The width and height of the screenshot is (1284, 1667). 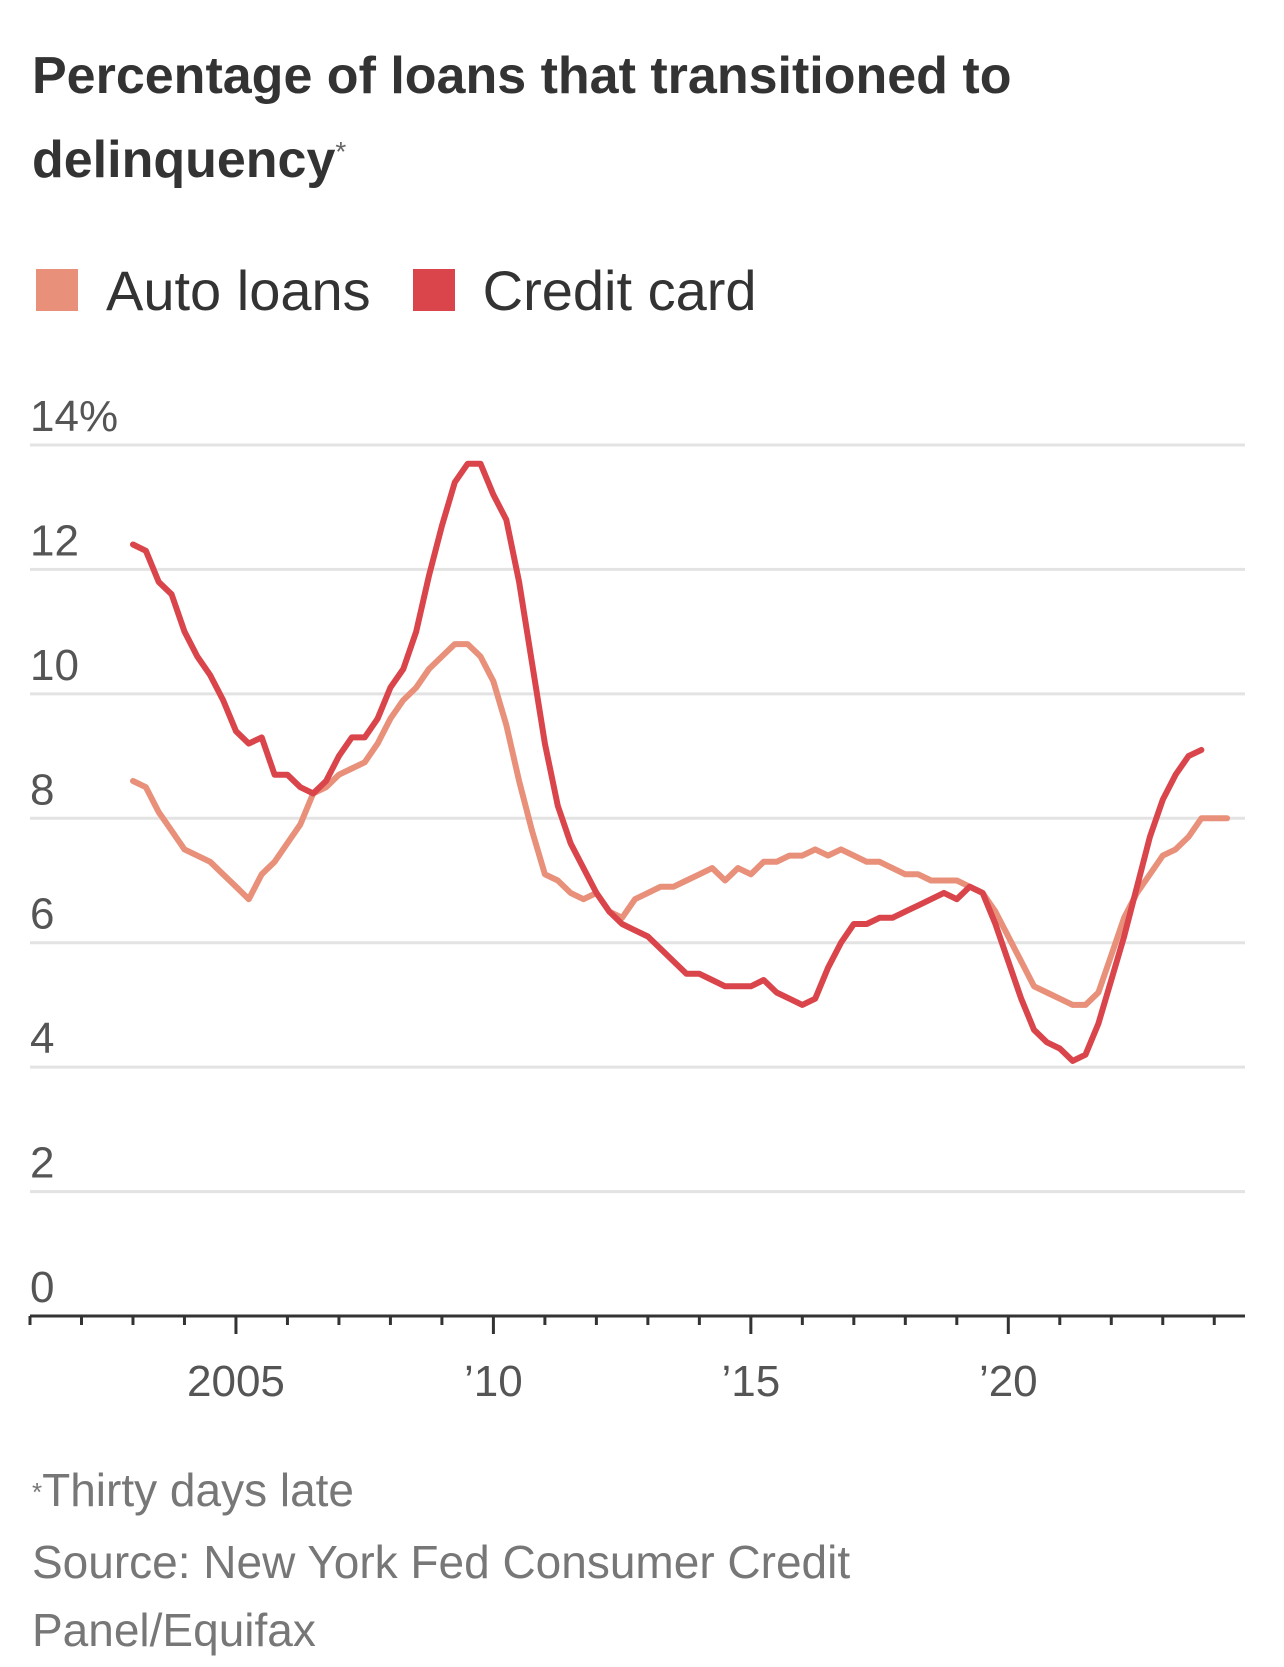 What do you see at coordinates (42, 1287) in the screenshot?
I see `y-tick-label-0: 0` at bounding box center [42, 1287].